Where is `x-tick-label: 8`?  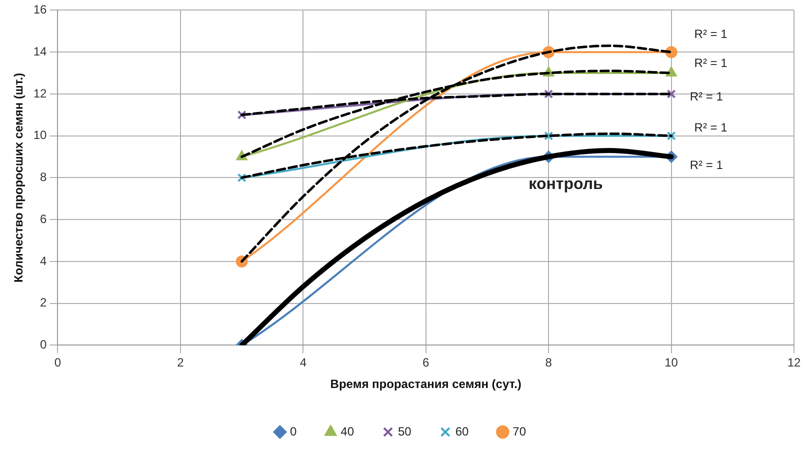 x-tick-label: 8 is located at coordinates (548, 363).